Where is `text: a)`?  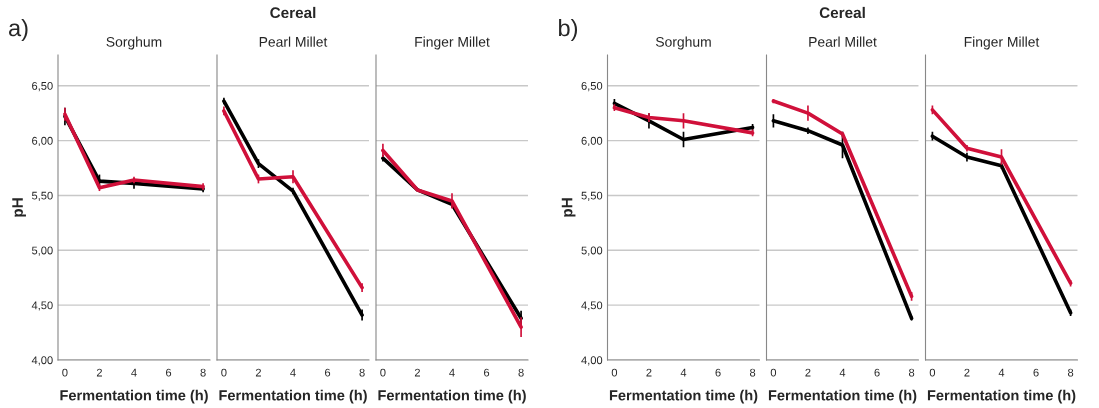
text: a) is located at coordinates (18, 30).